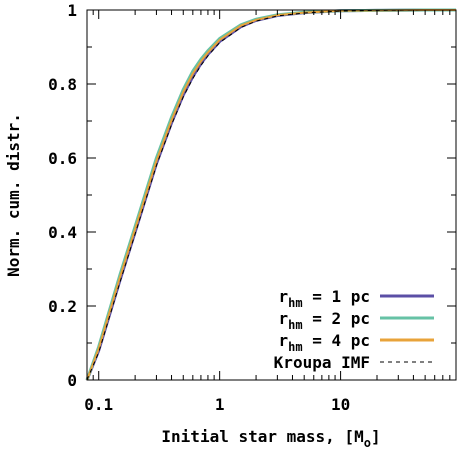 Image resolution: width=461 pixels, height=450 pixels. Describe the element at coordinates (62, 158) in the screenshot. I see `y-tick-label: 0.6` at that location.